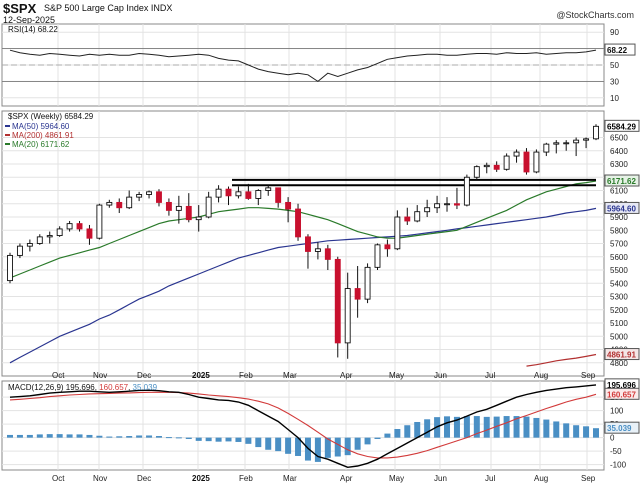 The image size is (640, 484). I want to click on rsi-tick-label: 30, so click(614, 81).